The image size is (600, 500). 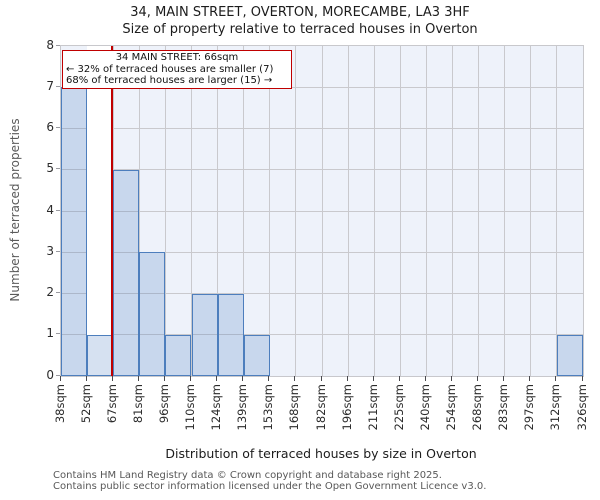 What do you see at coordinates (177, 57) in the screenshot?
I see `annotation-property-line: 34 MAIN STREET: 66sqm` at bounding box center [177, 57].